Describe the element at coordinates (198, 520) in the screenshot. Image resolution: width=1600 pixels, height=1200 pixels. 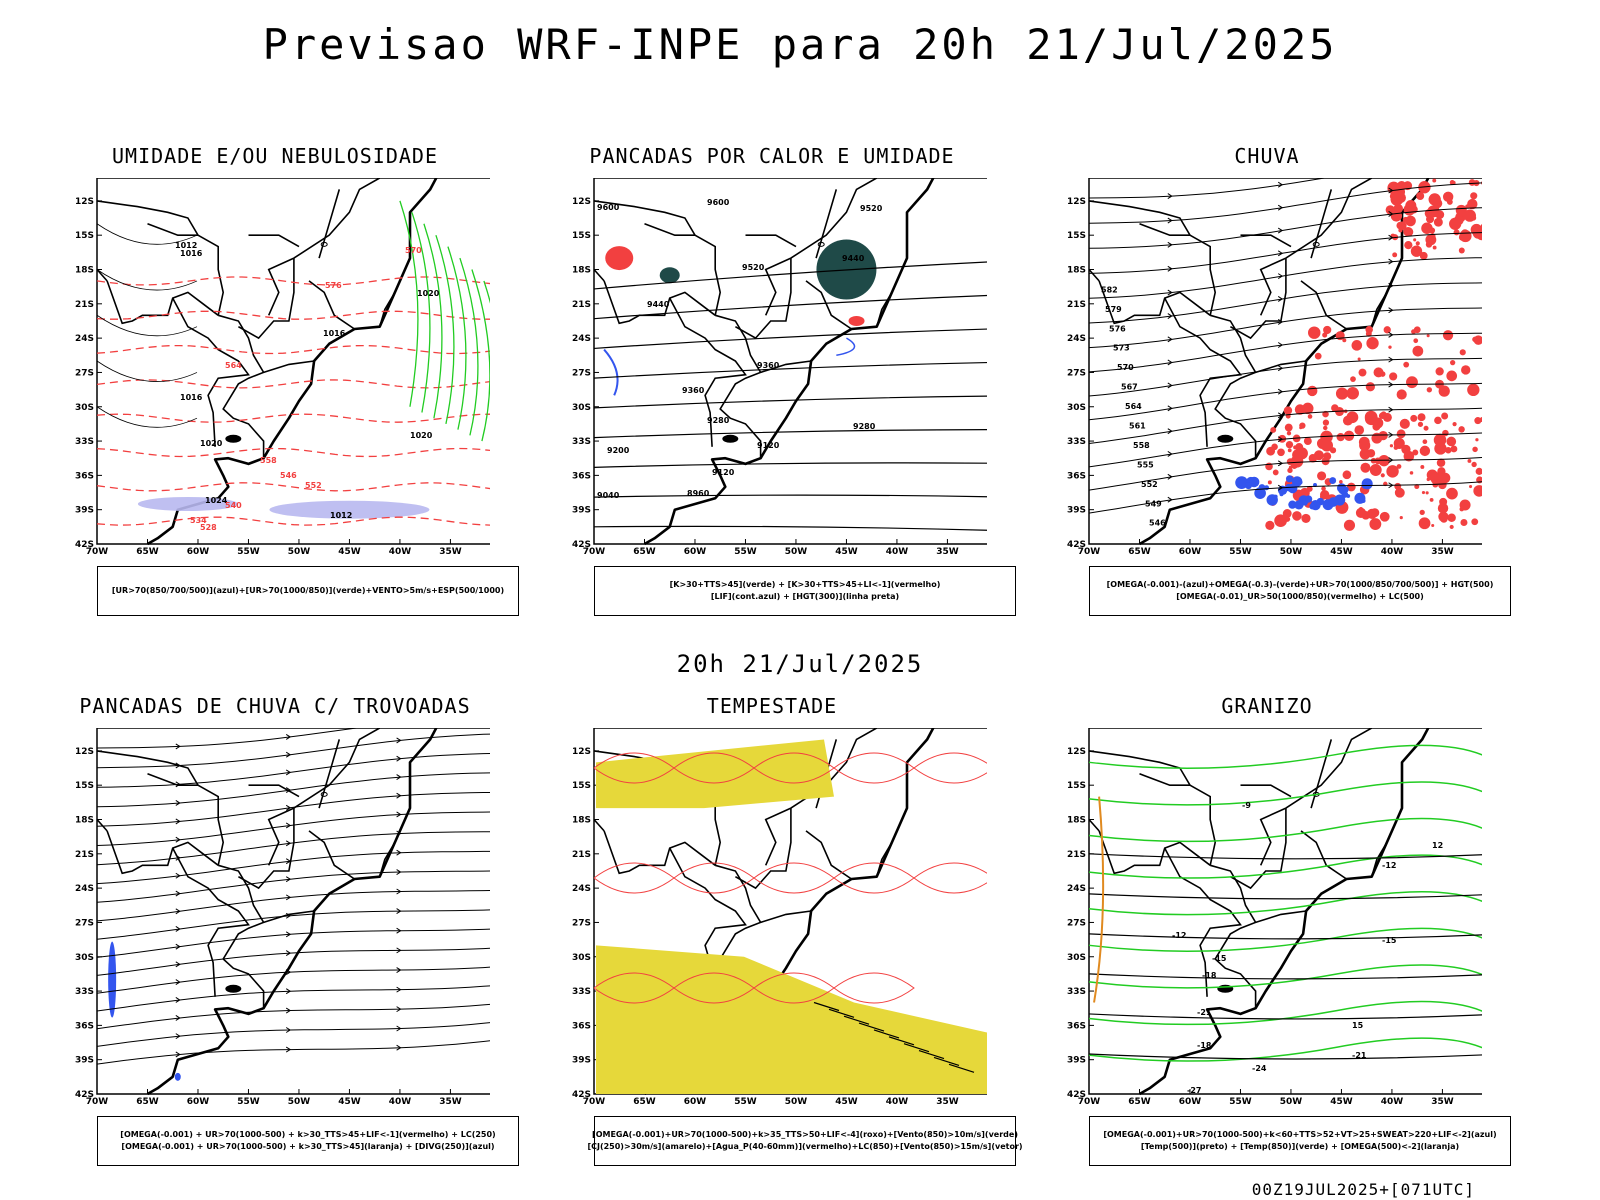
I see `contour-label: 534` at that location.